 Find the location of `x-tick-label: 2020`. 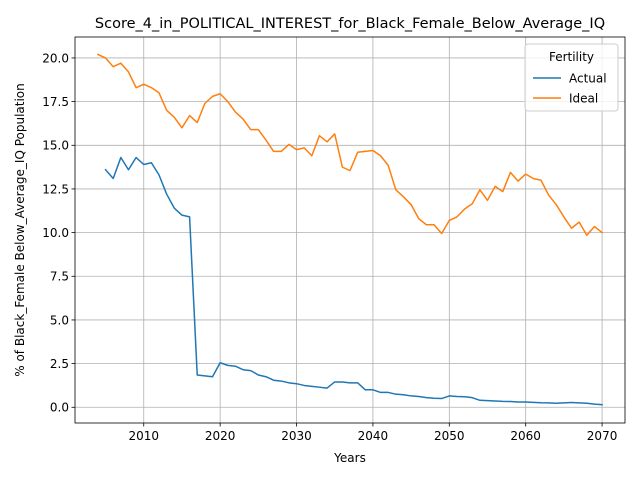

x-tick-label: 2020 is located at coordinates (220, 436).